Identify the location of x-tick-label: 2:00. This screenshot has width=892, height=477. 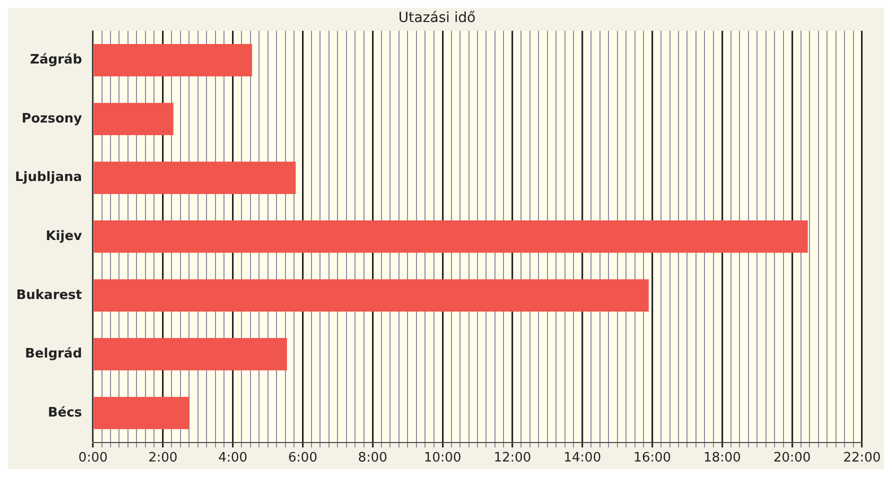
(163, 458).